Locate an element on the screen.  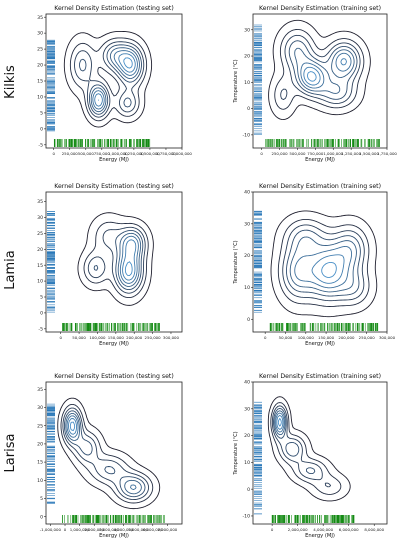
y-tick-label: 40 is located at coordinates (247, 383).